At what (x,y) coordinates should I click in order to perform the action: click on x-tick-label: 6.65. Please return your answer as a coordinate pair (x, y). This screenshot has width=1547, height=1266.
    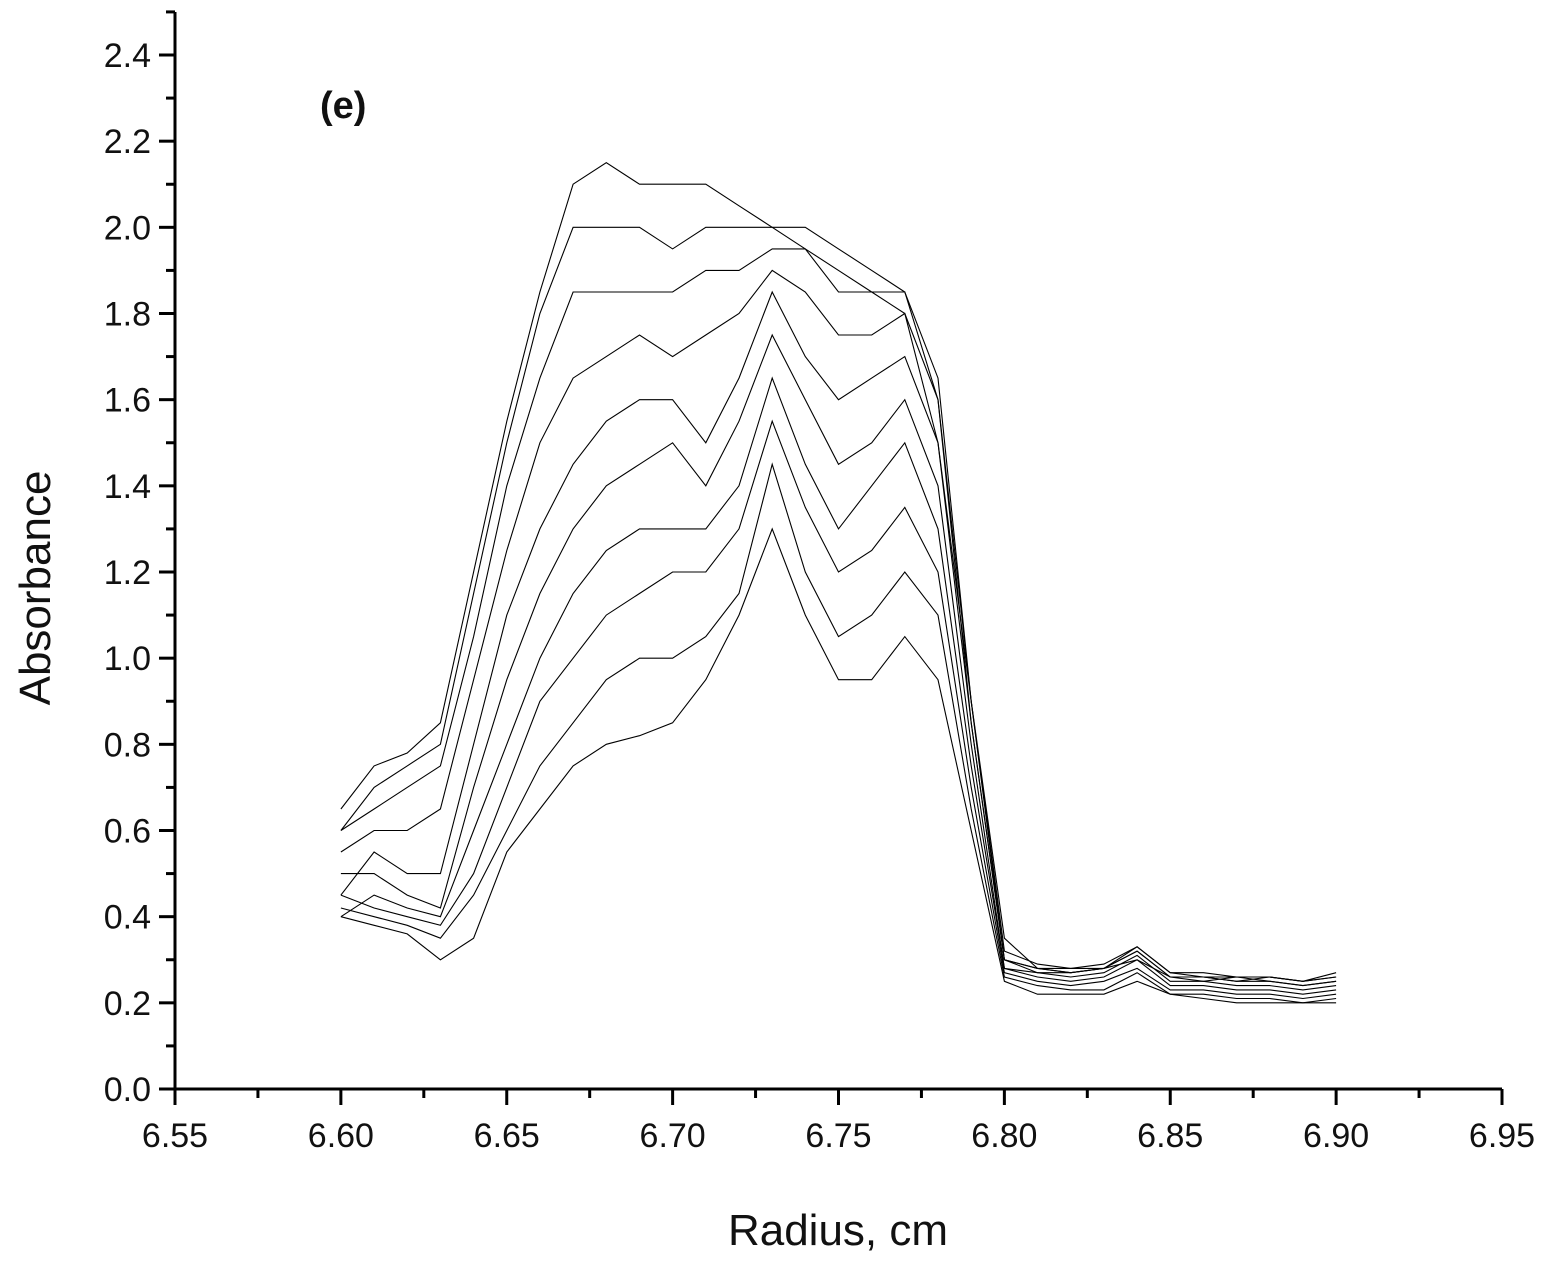
    Looking at the image, I should click on (507, 1136).